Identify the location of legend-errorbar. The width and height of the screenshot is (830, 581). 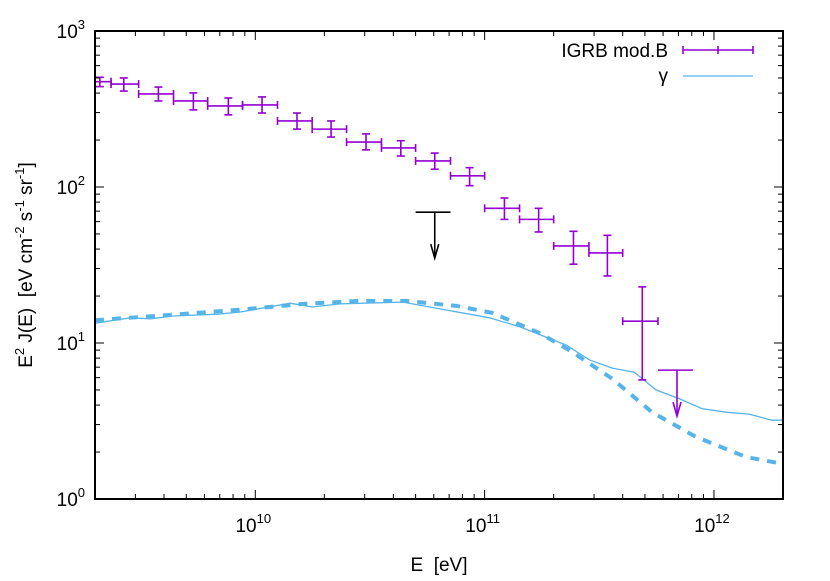
(718, 50).